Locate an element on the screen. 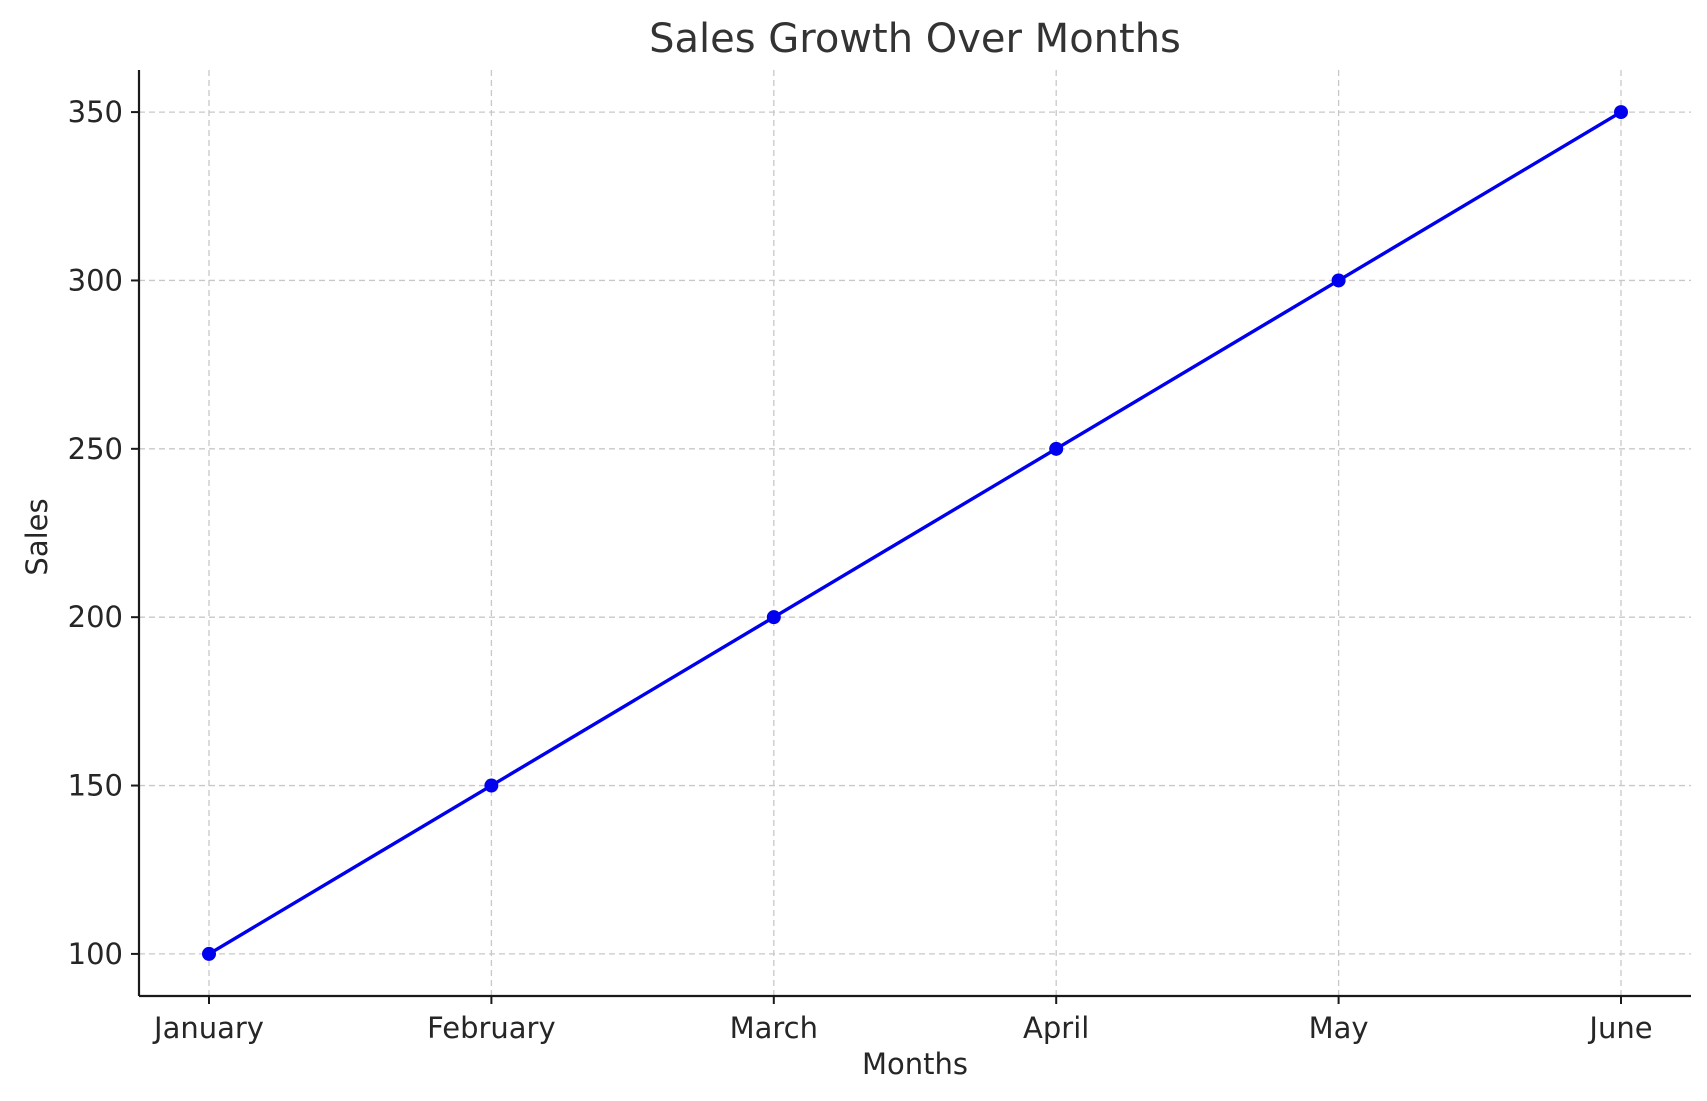  x-tick-label: May is located at coordinates (1339, 1028).